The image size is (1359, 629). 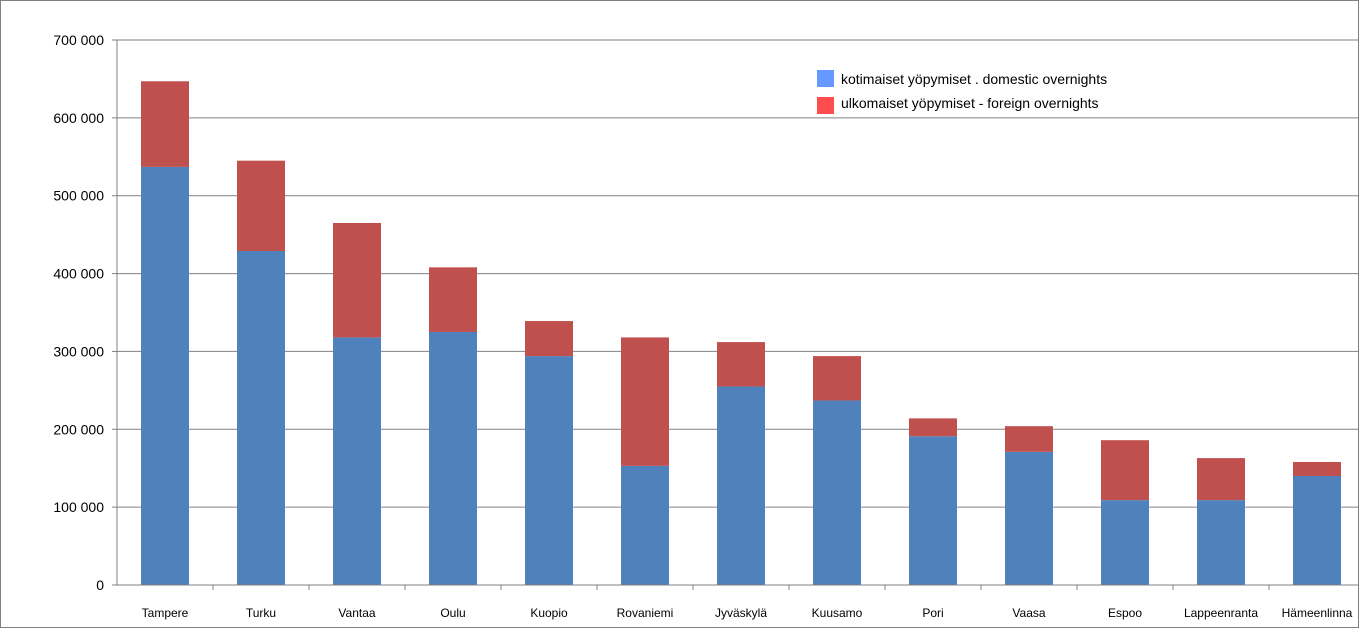 I want to click on x-tick-label: Kuopio, so click(x=549, y=613).